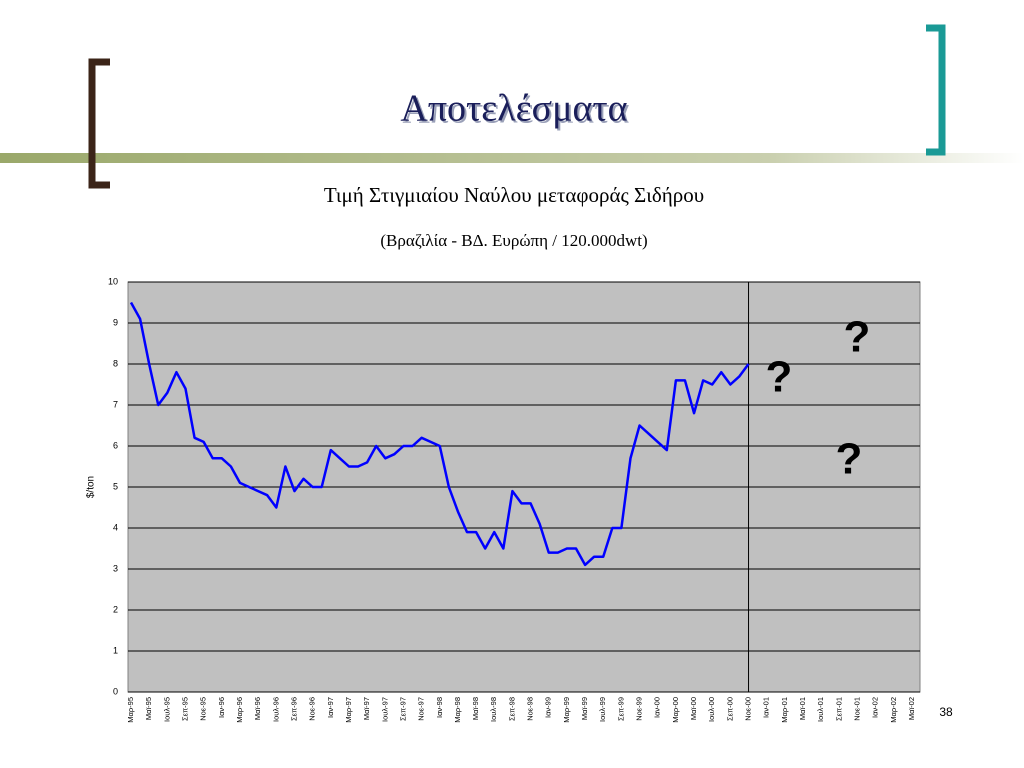 The width and height of the screenshot is (1024, 768). I want to click on slide-title: Αποτελέσματα, so click(513, 109).